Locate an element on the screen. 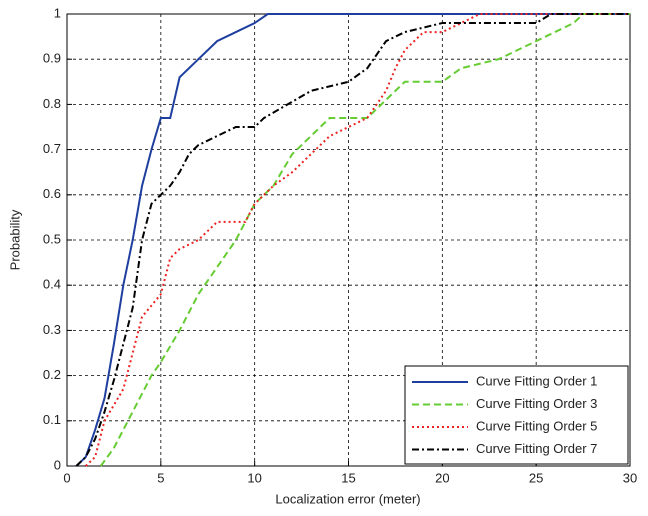  y-tick-label: 0.8 is located at coordinates (52, 103).